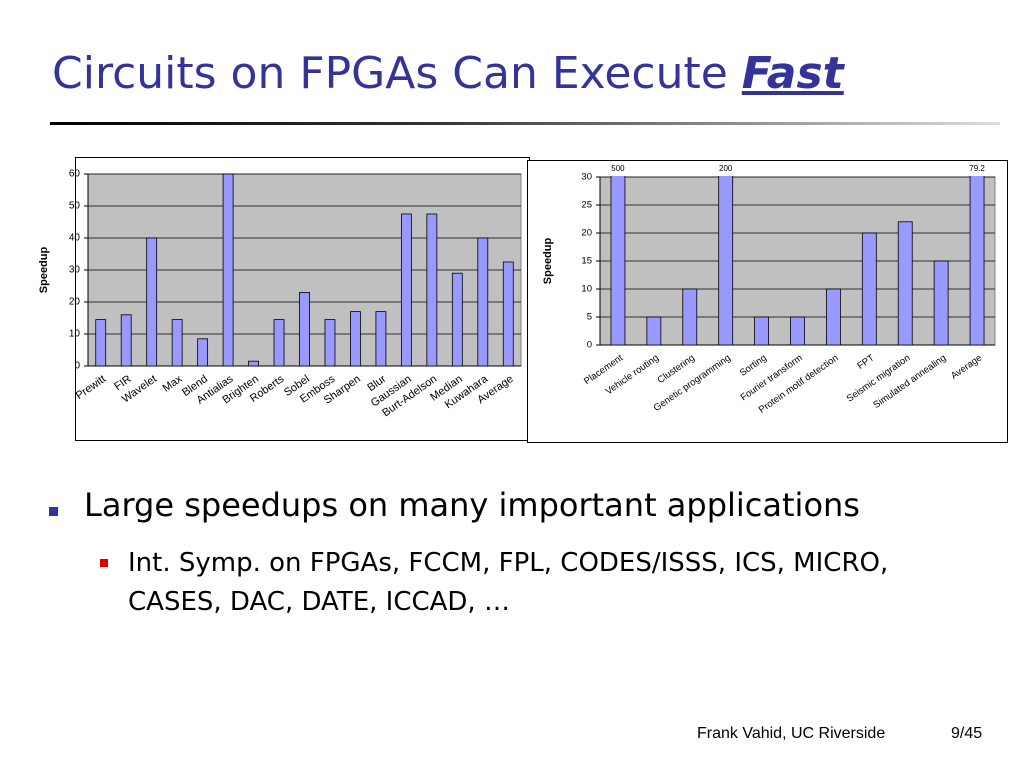  Describe the element at coordinates (75, 174) in the screenshot. I see `y-tick-label: 60` at that location.